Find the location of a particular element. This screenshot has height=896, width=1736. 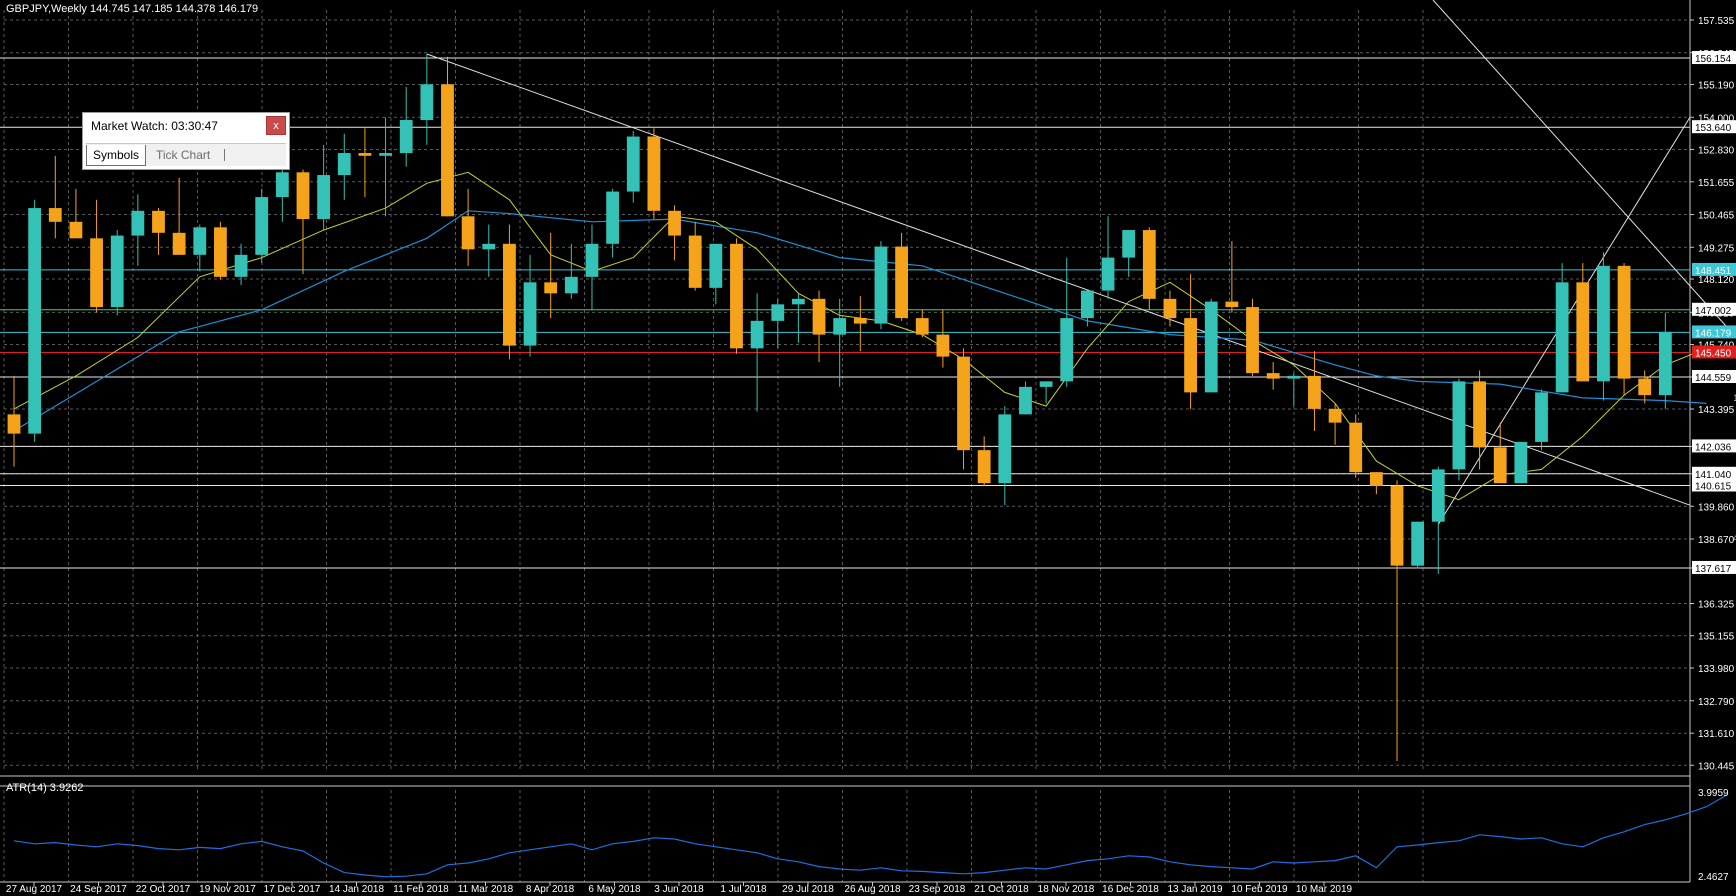

price-tick-label: 157.535 is located at coordinates (1716, 21).